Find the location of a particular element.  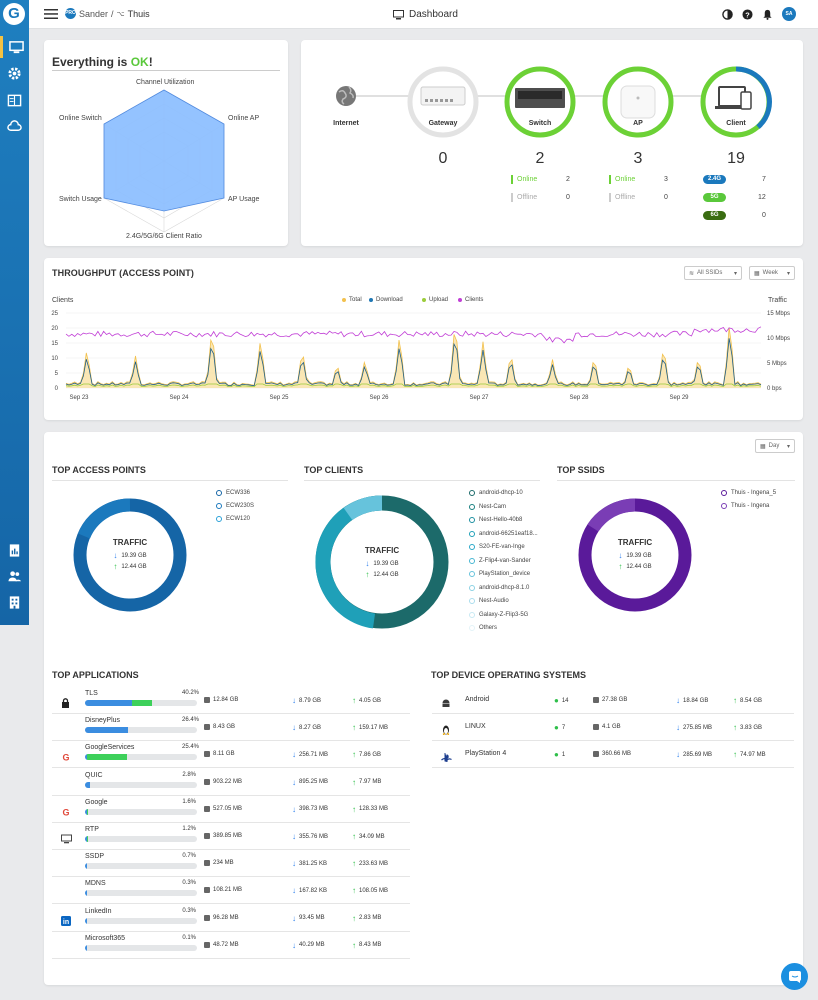

os-row: LINUX ● 7 4.1 GB ↓ 275.85 MB ↑ 3.83 GB is located at coordinates (613, 728).